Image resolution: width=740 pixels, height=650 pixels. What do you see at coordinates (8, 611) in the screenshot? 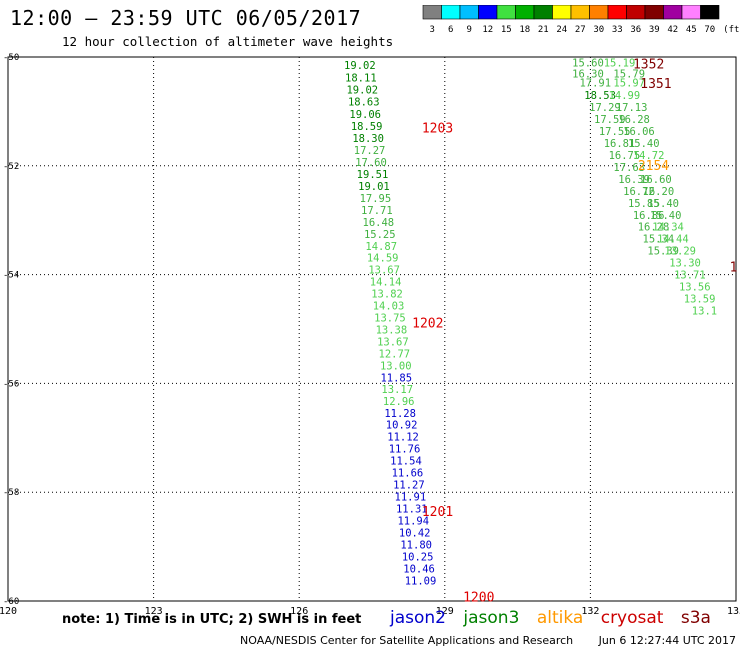
I see `x-tick-label: 120` at bounding box center [8, 611].